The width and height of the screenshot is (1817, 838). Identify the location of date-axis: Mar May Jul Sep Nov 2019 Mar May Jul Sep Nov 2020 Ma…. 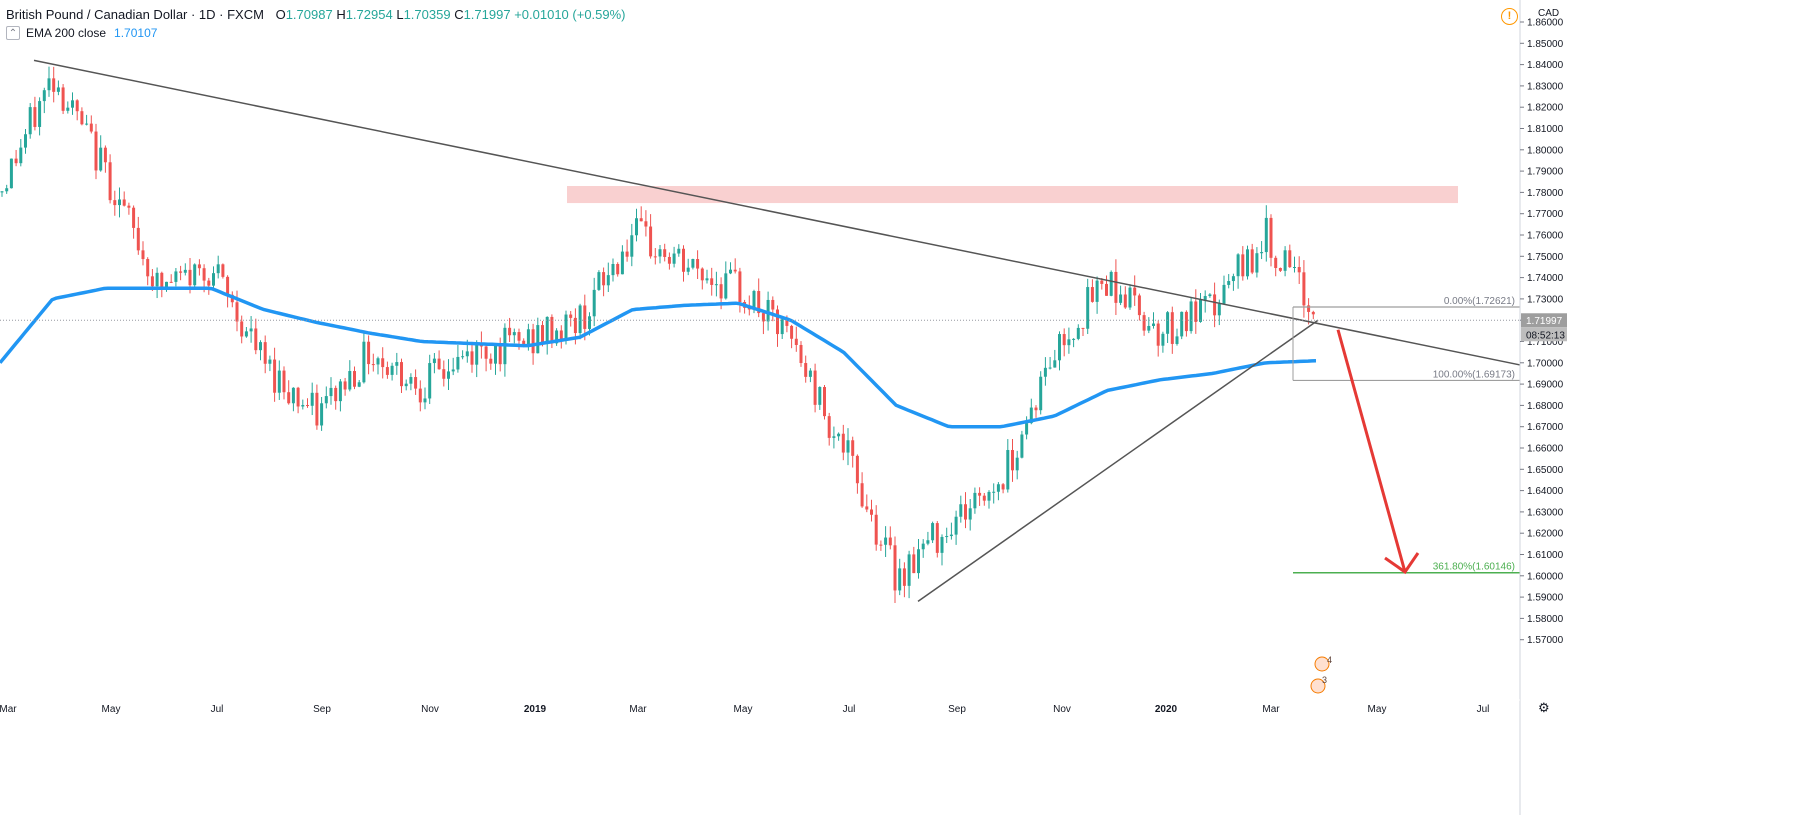
(775, 707).